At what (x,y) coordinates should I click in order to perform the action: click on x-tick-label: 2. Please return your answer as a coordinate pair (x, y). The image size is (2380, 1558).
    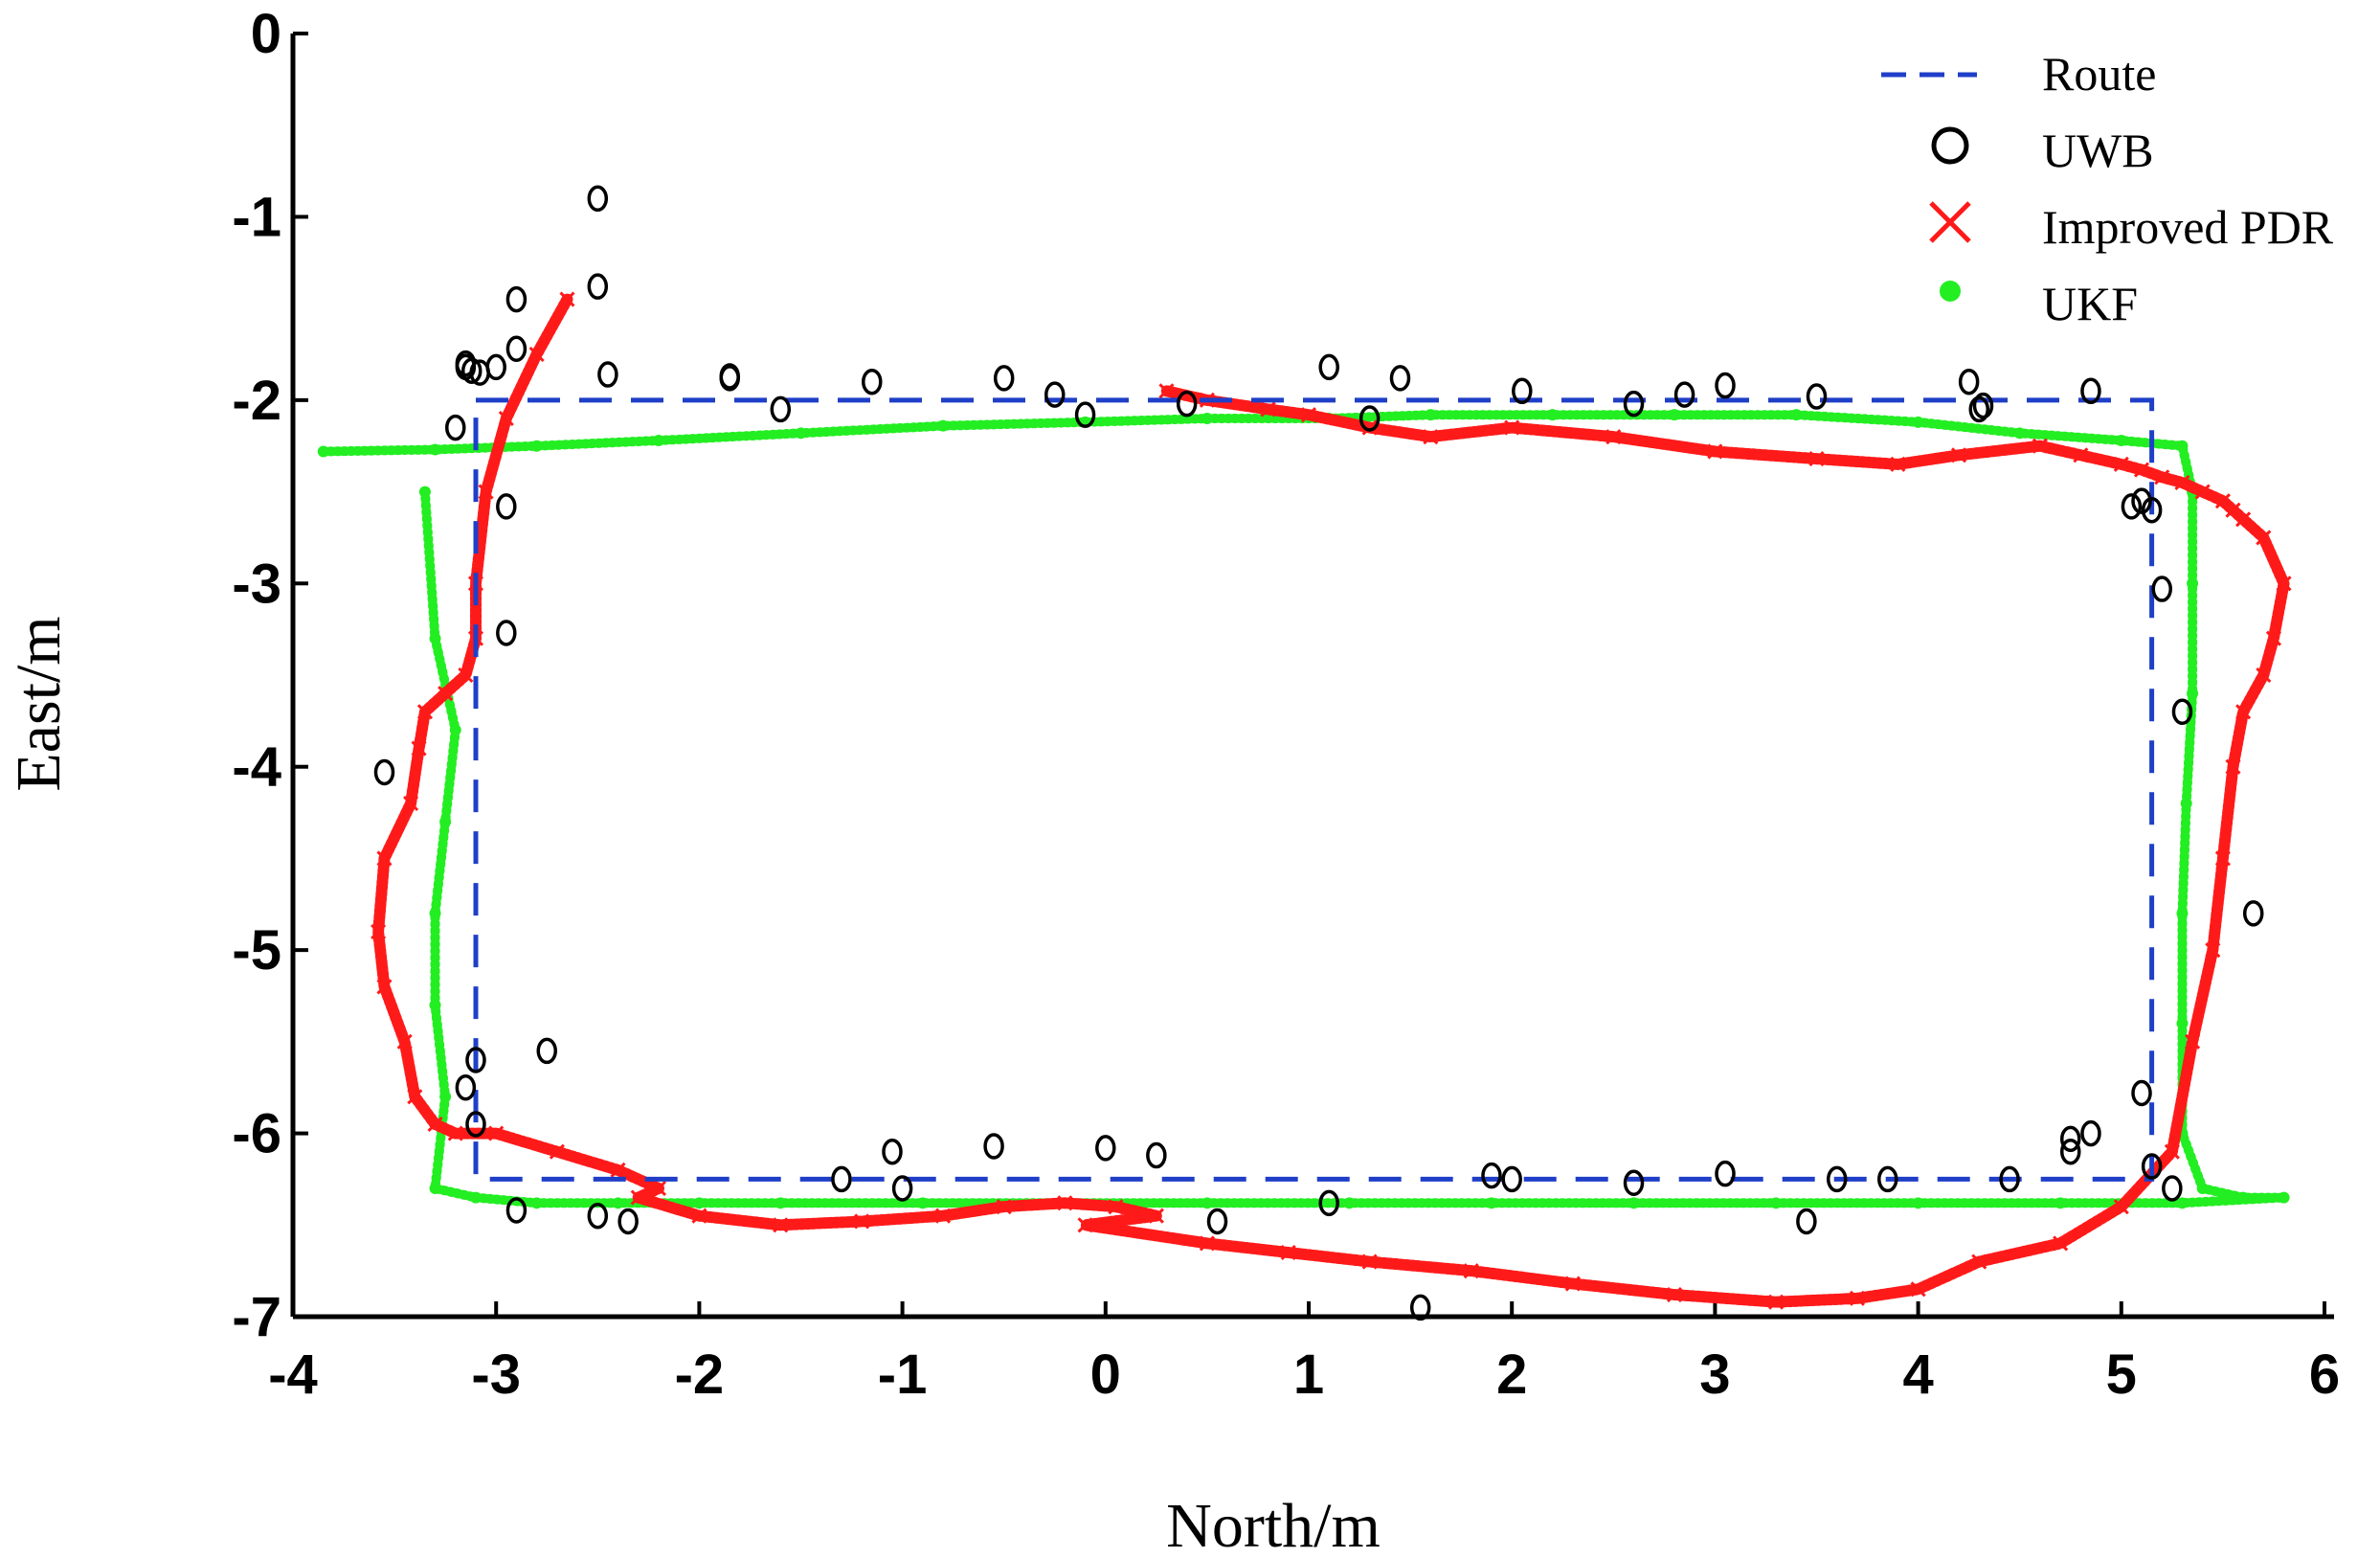
    Looking at the image, I should click on (1512, 1375).